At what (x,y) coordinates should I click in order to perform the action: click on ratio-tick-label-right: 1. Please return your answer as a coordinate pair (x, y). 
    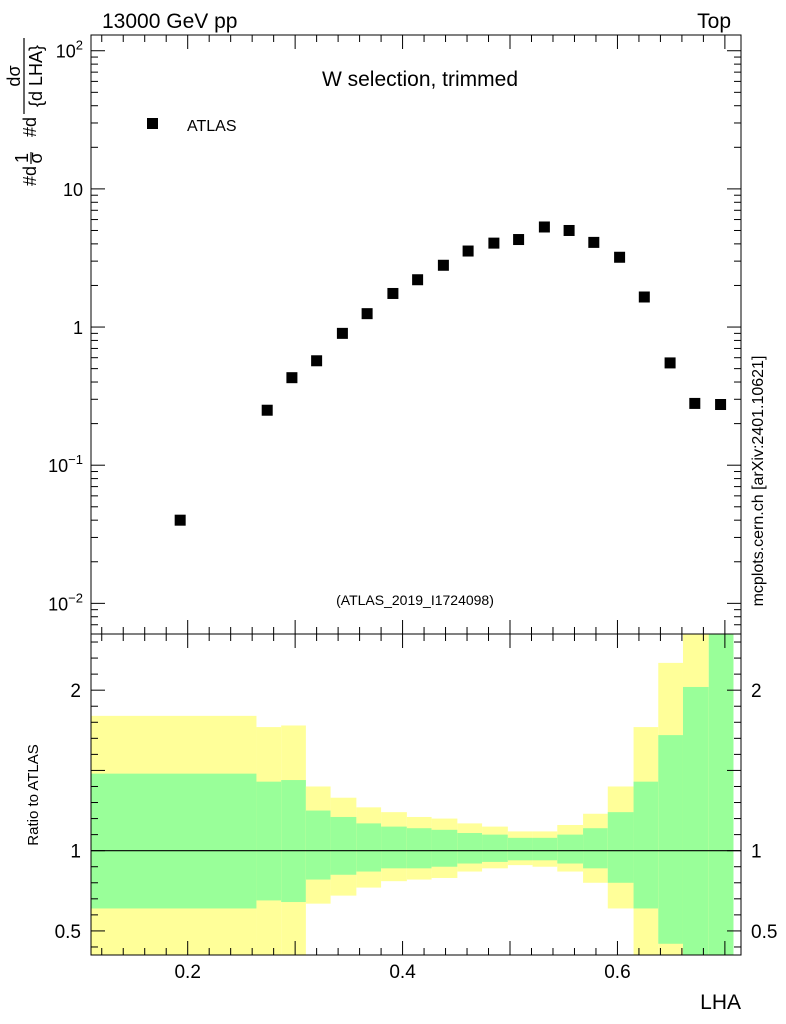
    Looking at the image, I should click on (756, 852).